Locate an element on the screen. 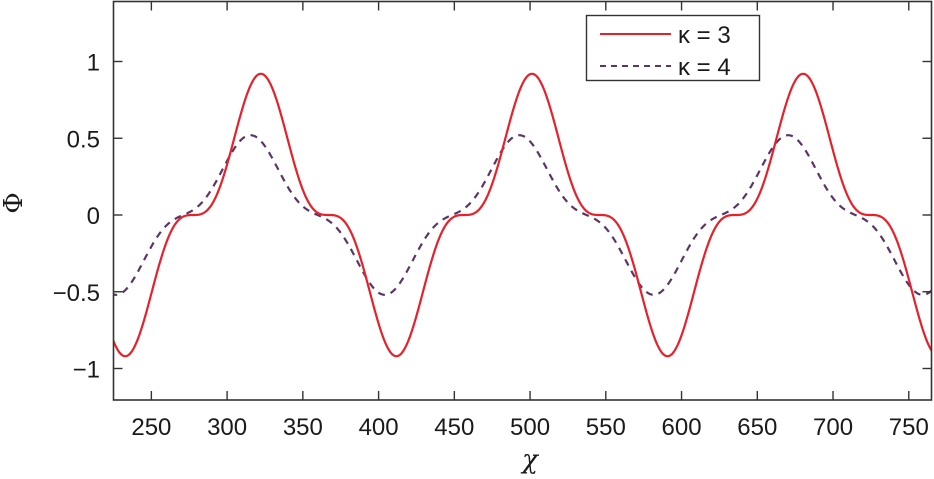 The image size is (934, 479). x-tick-label: 600 is located at coordinates (682, 427).